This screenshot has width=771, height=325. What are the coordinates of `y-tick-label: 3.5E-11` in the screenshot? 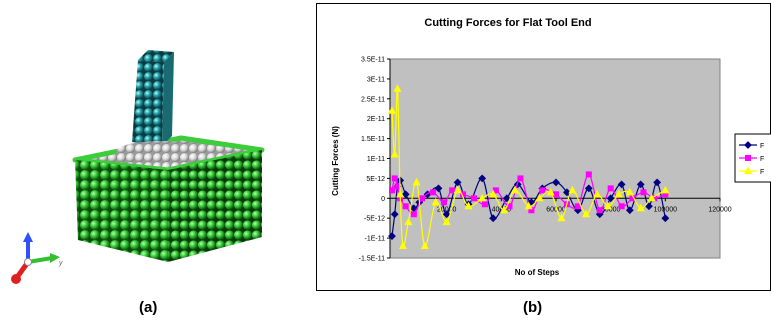 It's located at (373, 60).